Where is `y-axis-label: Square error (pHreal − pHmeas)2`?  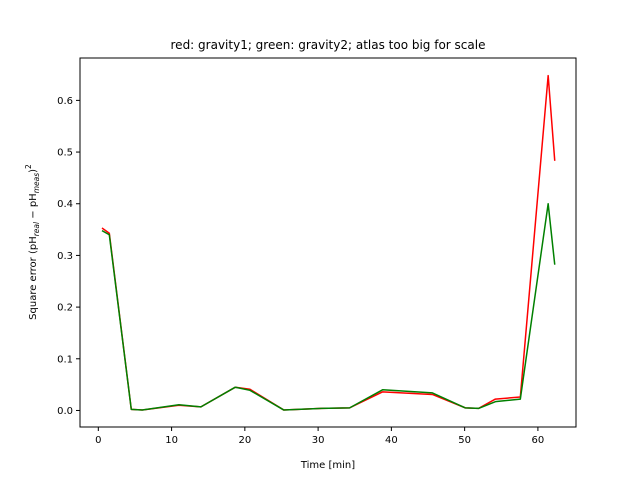
y-axis-label: Square error (pHreal − pHmeas)2 is located at coordinates (32, 242).